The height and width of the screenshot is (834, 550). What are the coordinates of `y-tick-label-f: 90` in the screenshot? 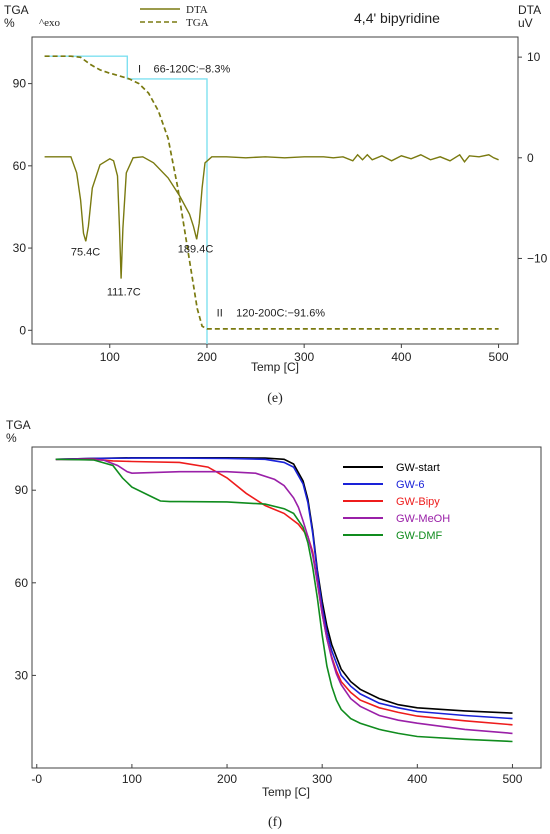 It's located at (22, 490).